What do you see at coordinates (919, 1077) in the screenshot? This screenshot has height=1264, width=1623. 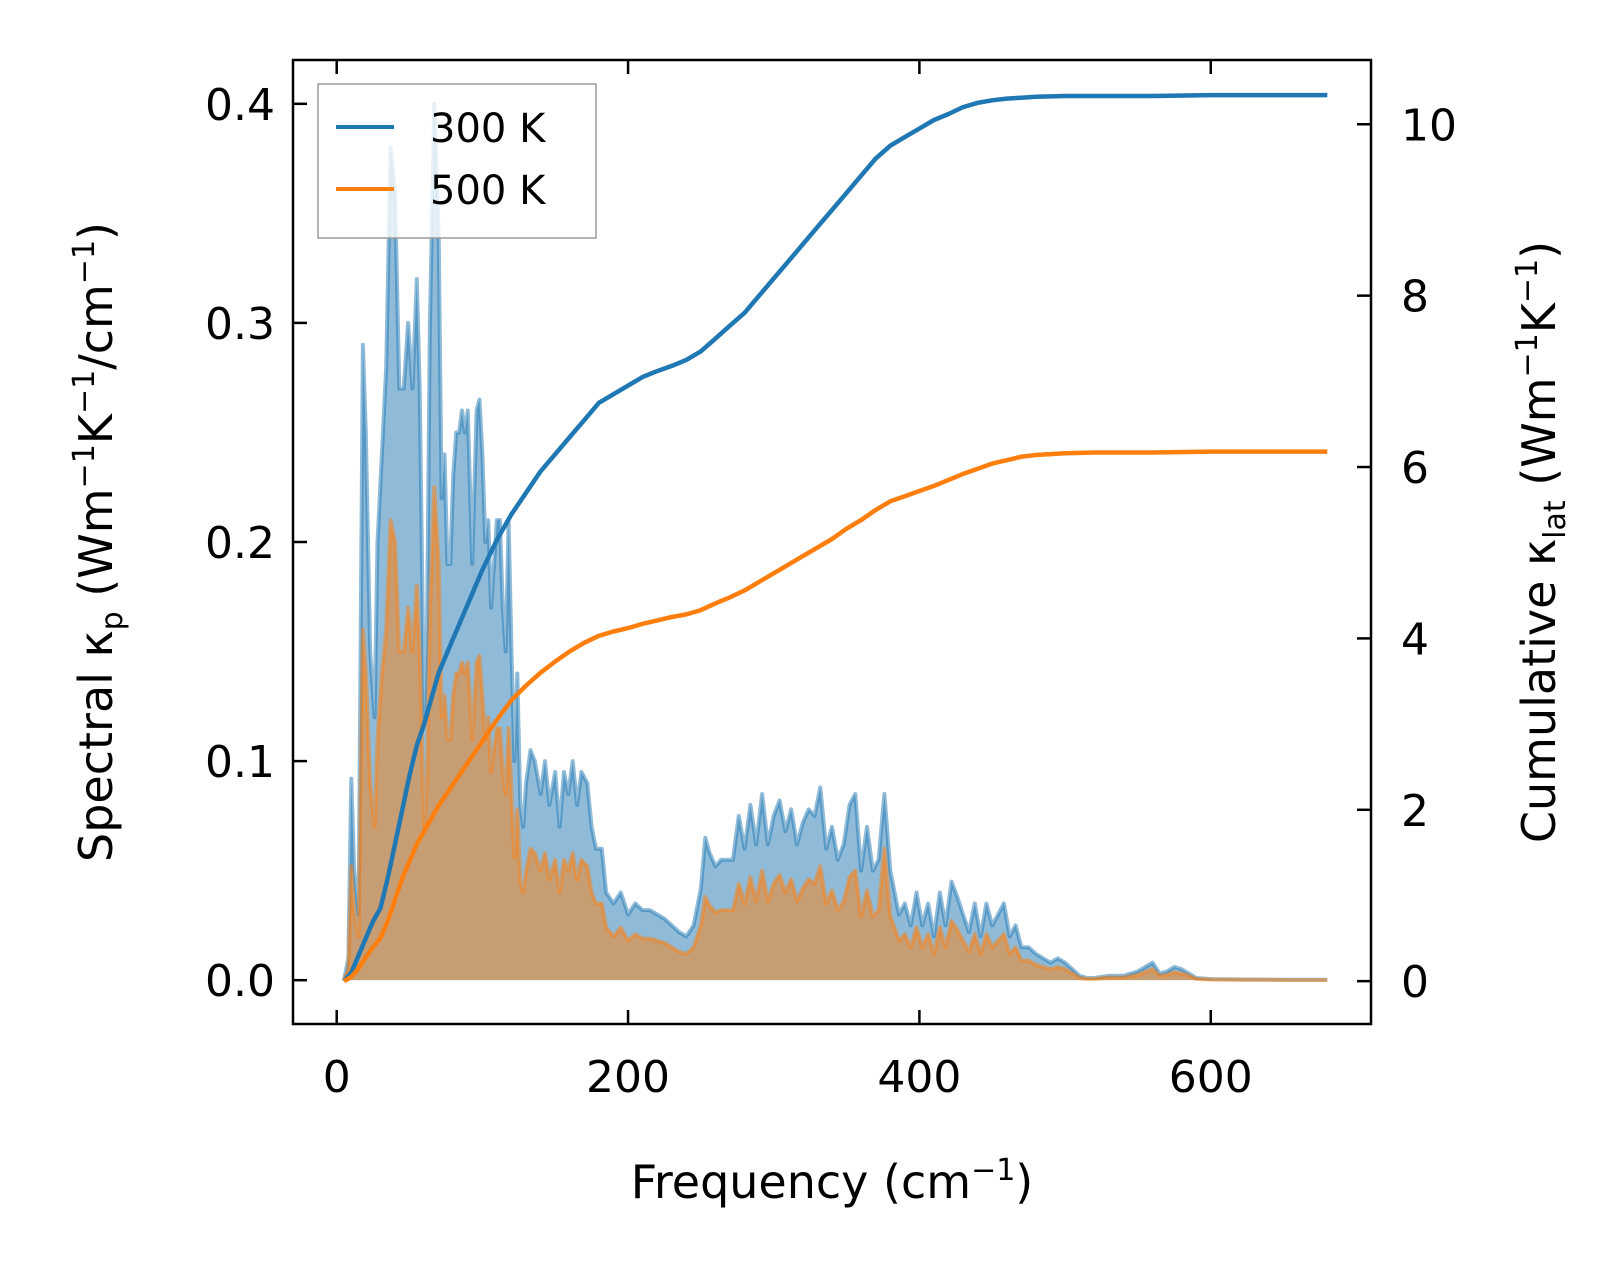 I see `x-tick-label-400: 400` at bounding box center [919, 1077].